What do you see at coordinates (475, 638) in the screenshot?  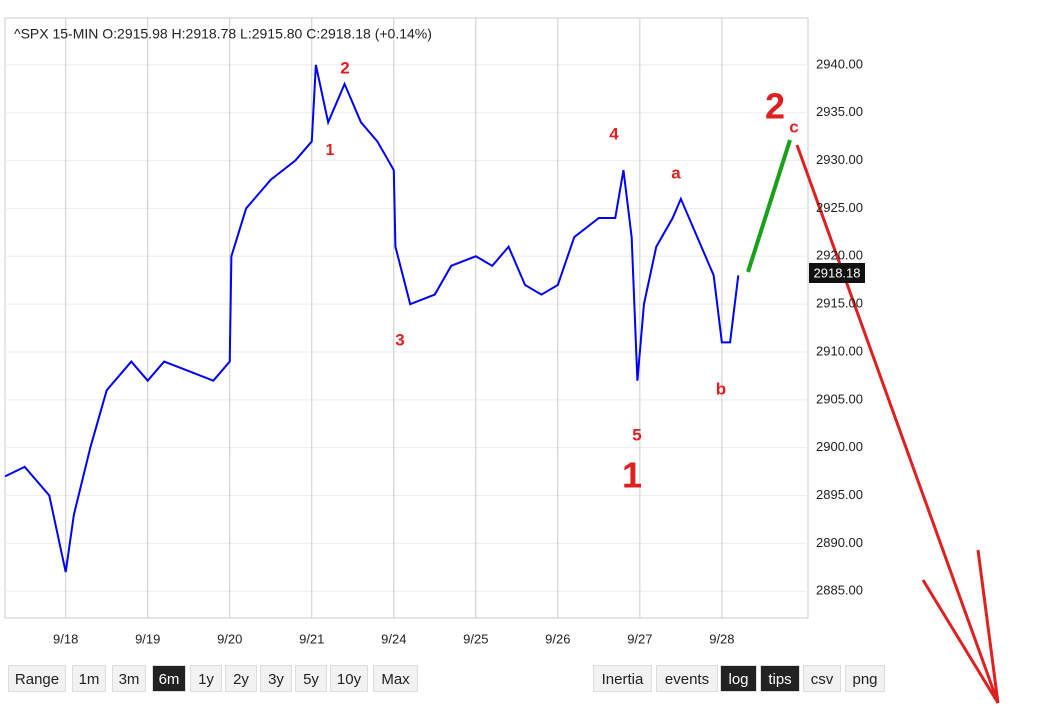 I see `x-tick-label: 9/25` at bounding box center [475, 638].